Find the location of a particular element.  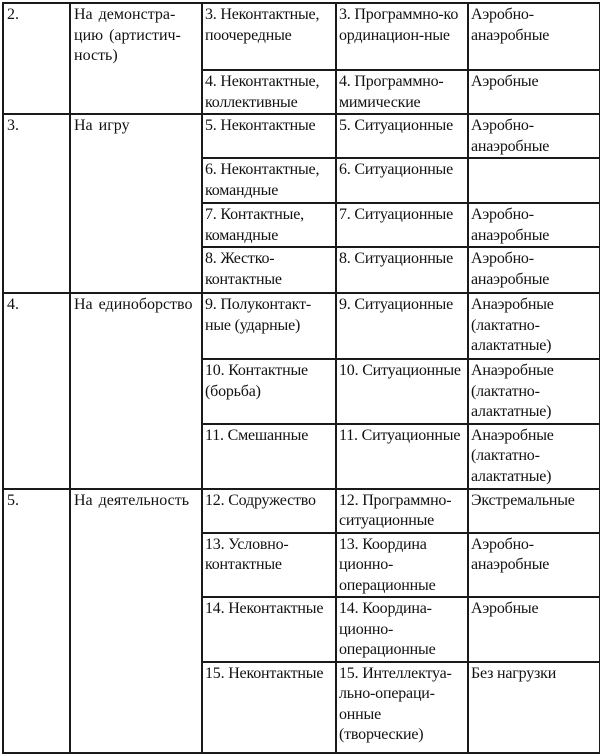

type-cell: 12. Содружество is located at coordinates (269, 510).